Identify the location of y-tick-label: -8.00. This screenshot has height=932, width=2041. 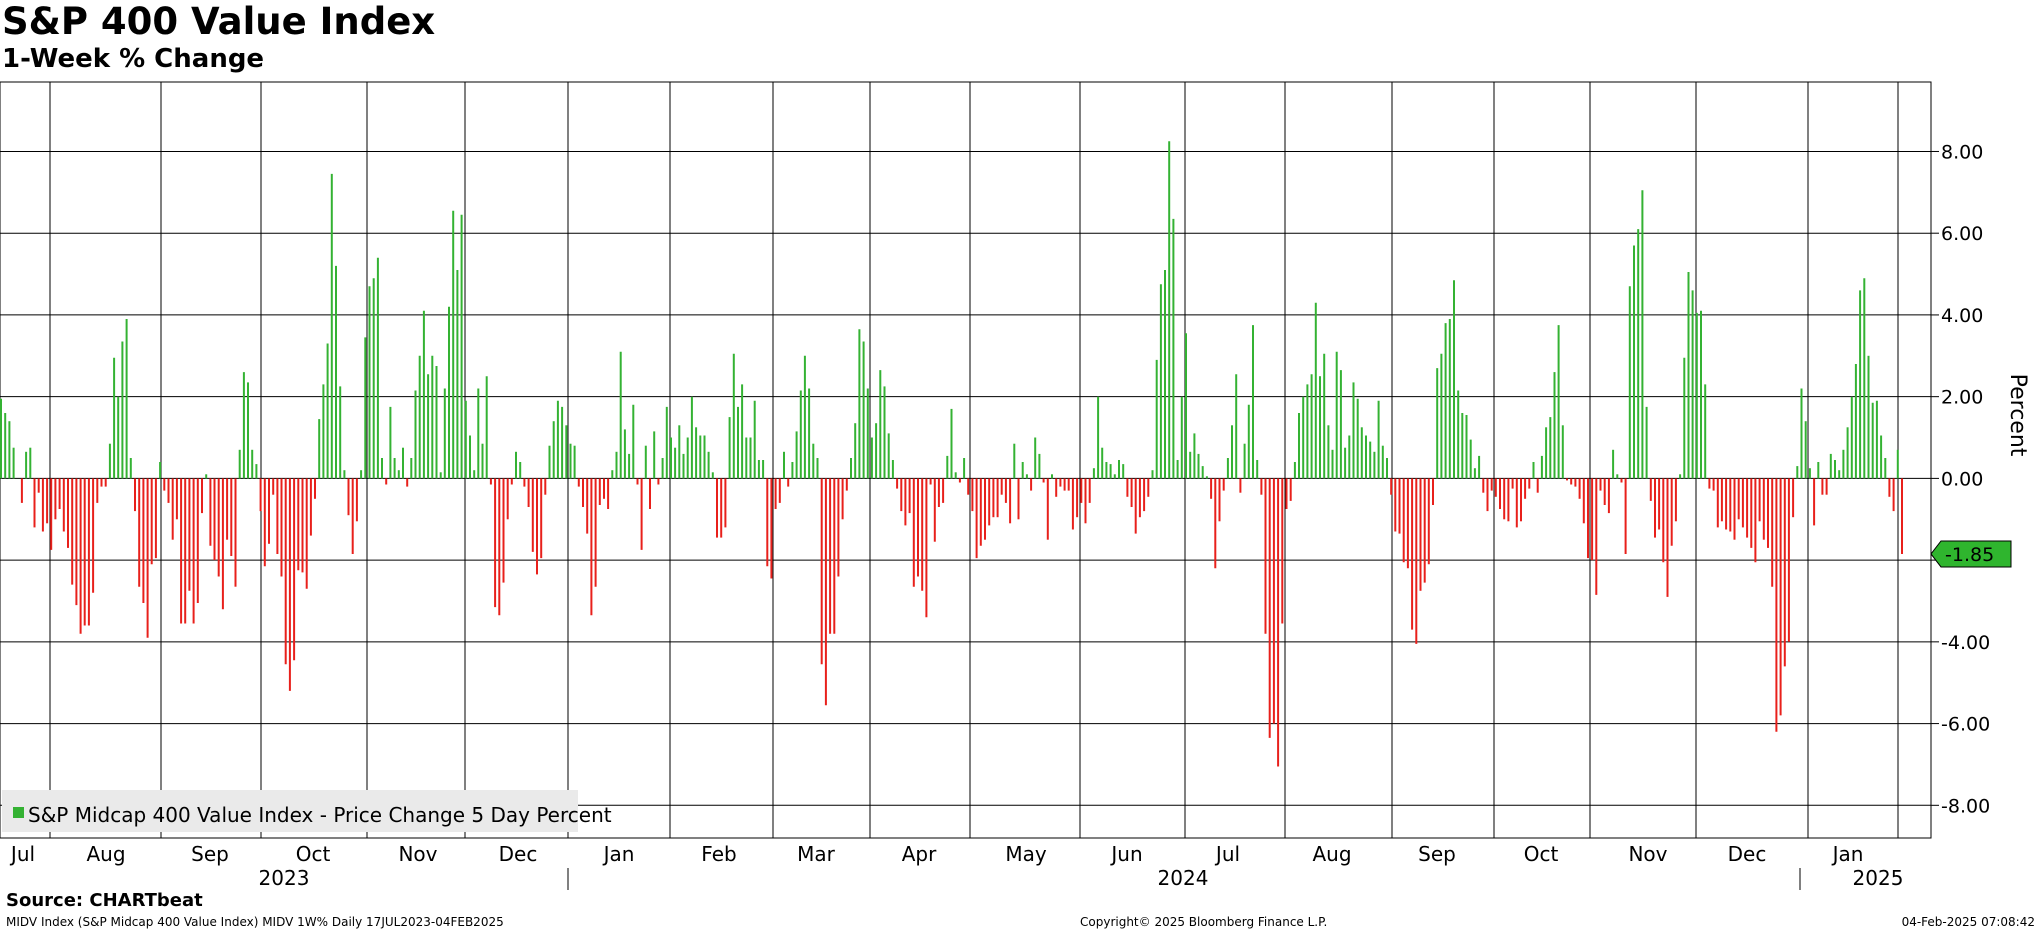
(1965, 806).